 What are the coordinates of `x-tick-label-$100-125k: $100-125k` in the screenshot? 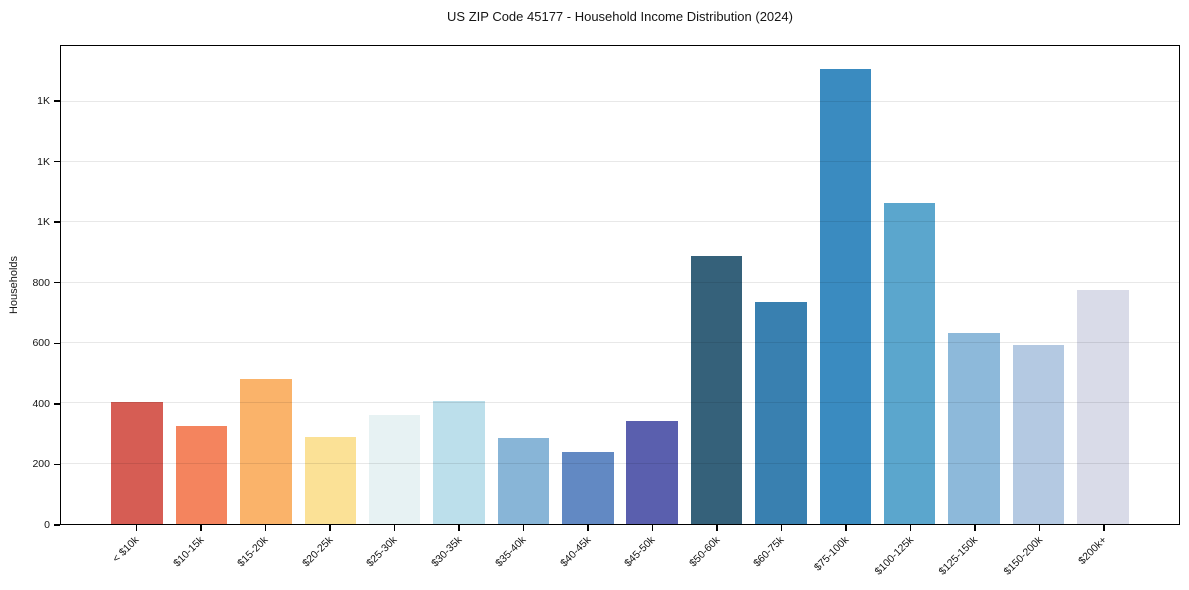 It's located at (894, 556).